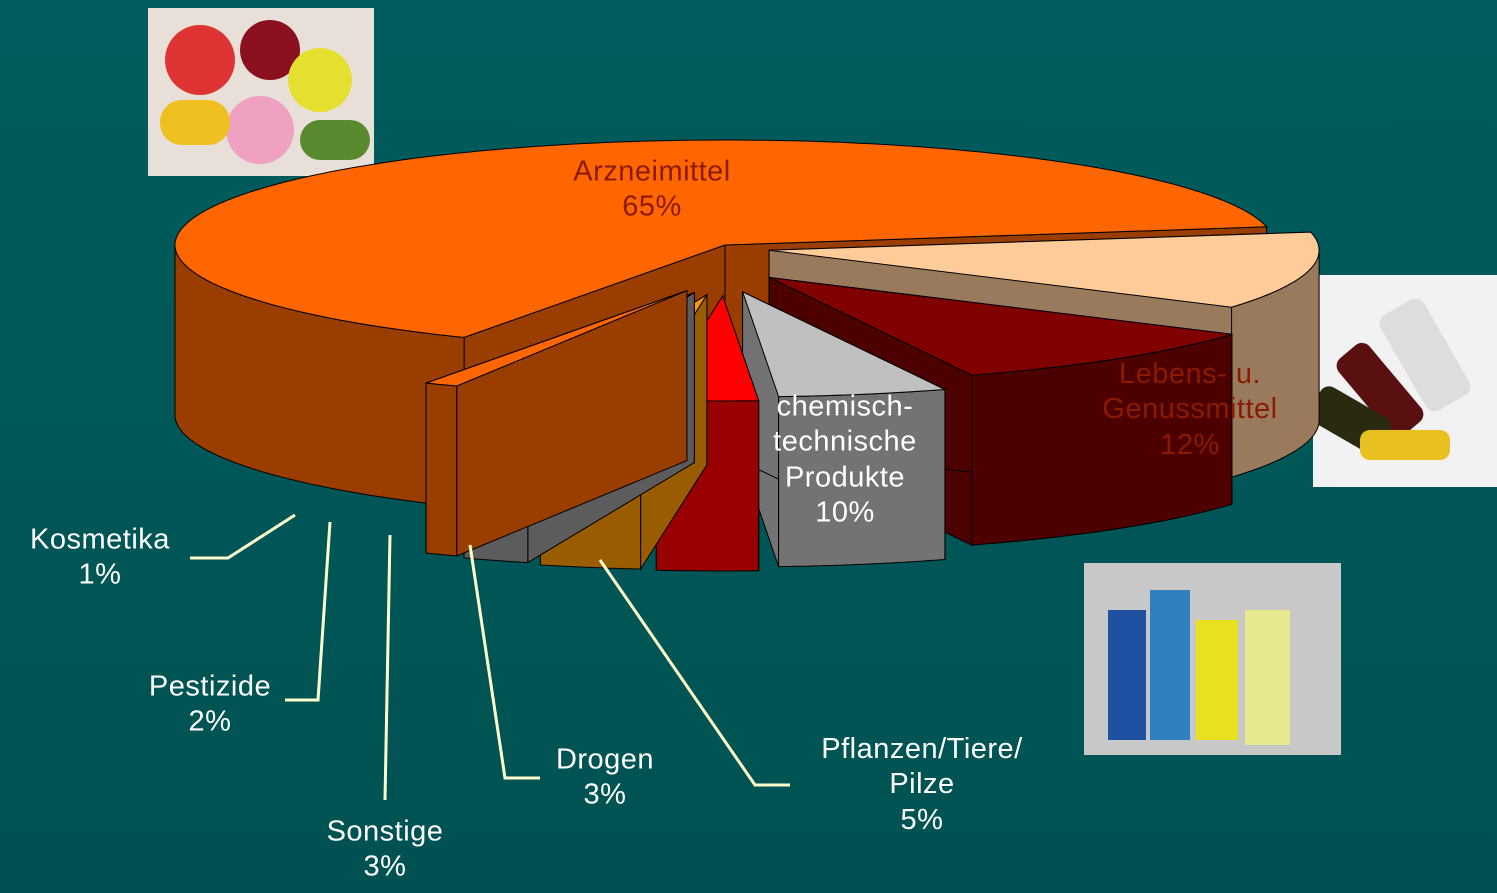 Image resolution: width=1497 pixels, height=893 pixels. I want to click on value-label: 65%, so click(652, 207).